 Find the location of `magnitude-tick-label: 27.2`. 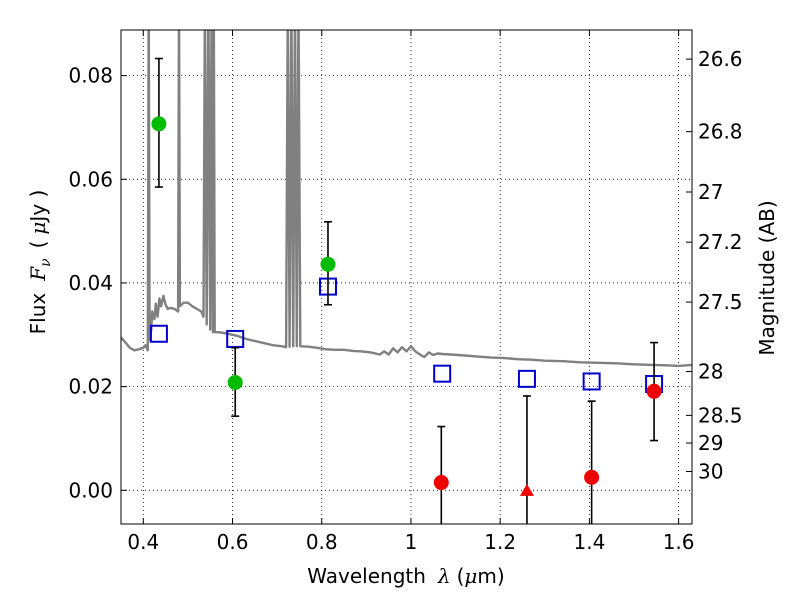

magnitude-tick-label: 27.2 is located at coordinates (720, 242).